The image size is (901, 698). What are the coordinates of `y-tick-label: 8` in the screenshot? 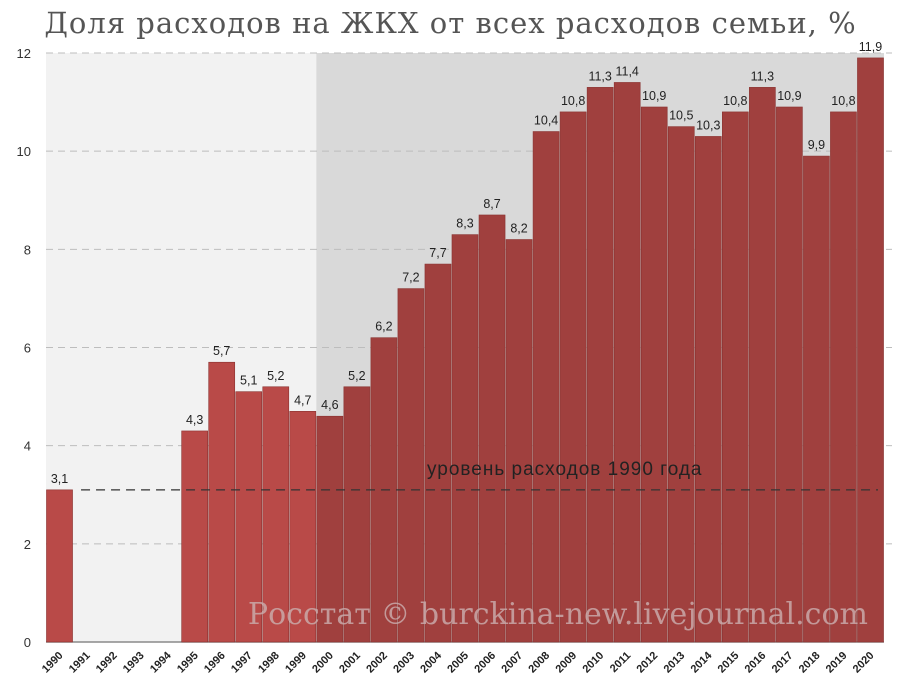 It's located at (27, 249).